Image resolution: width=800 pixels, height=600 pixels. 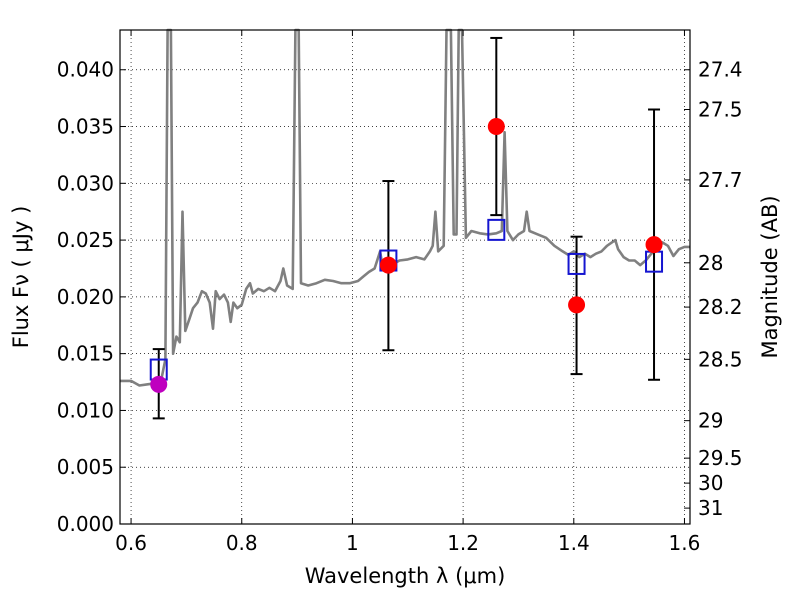 What do you see at coordinates (720, 70) in the screenshot?
I see `right-tick-label: 27.4` at bounding box center [720, 70].